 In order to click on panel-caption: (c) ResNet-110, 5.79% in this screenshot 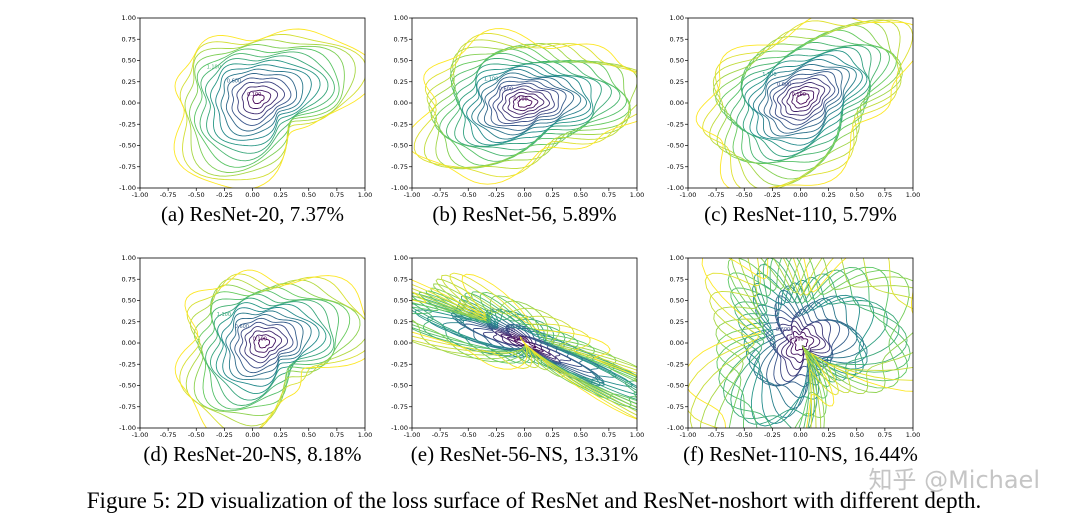, I will do `click(800, 214)`.